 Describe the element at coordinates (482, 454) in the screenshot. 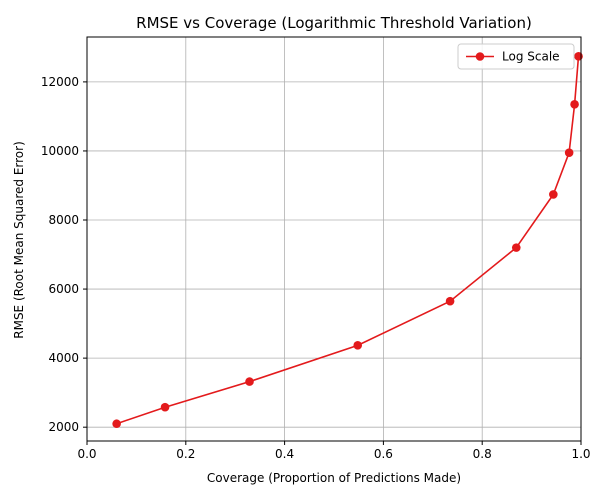

I see `x-tick-label: 0.8` at that location.